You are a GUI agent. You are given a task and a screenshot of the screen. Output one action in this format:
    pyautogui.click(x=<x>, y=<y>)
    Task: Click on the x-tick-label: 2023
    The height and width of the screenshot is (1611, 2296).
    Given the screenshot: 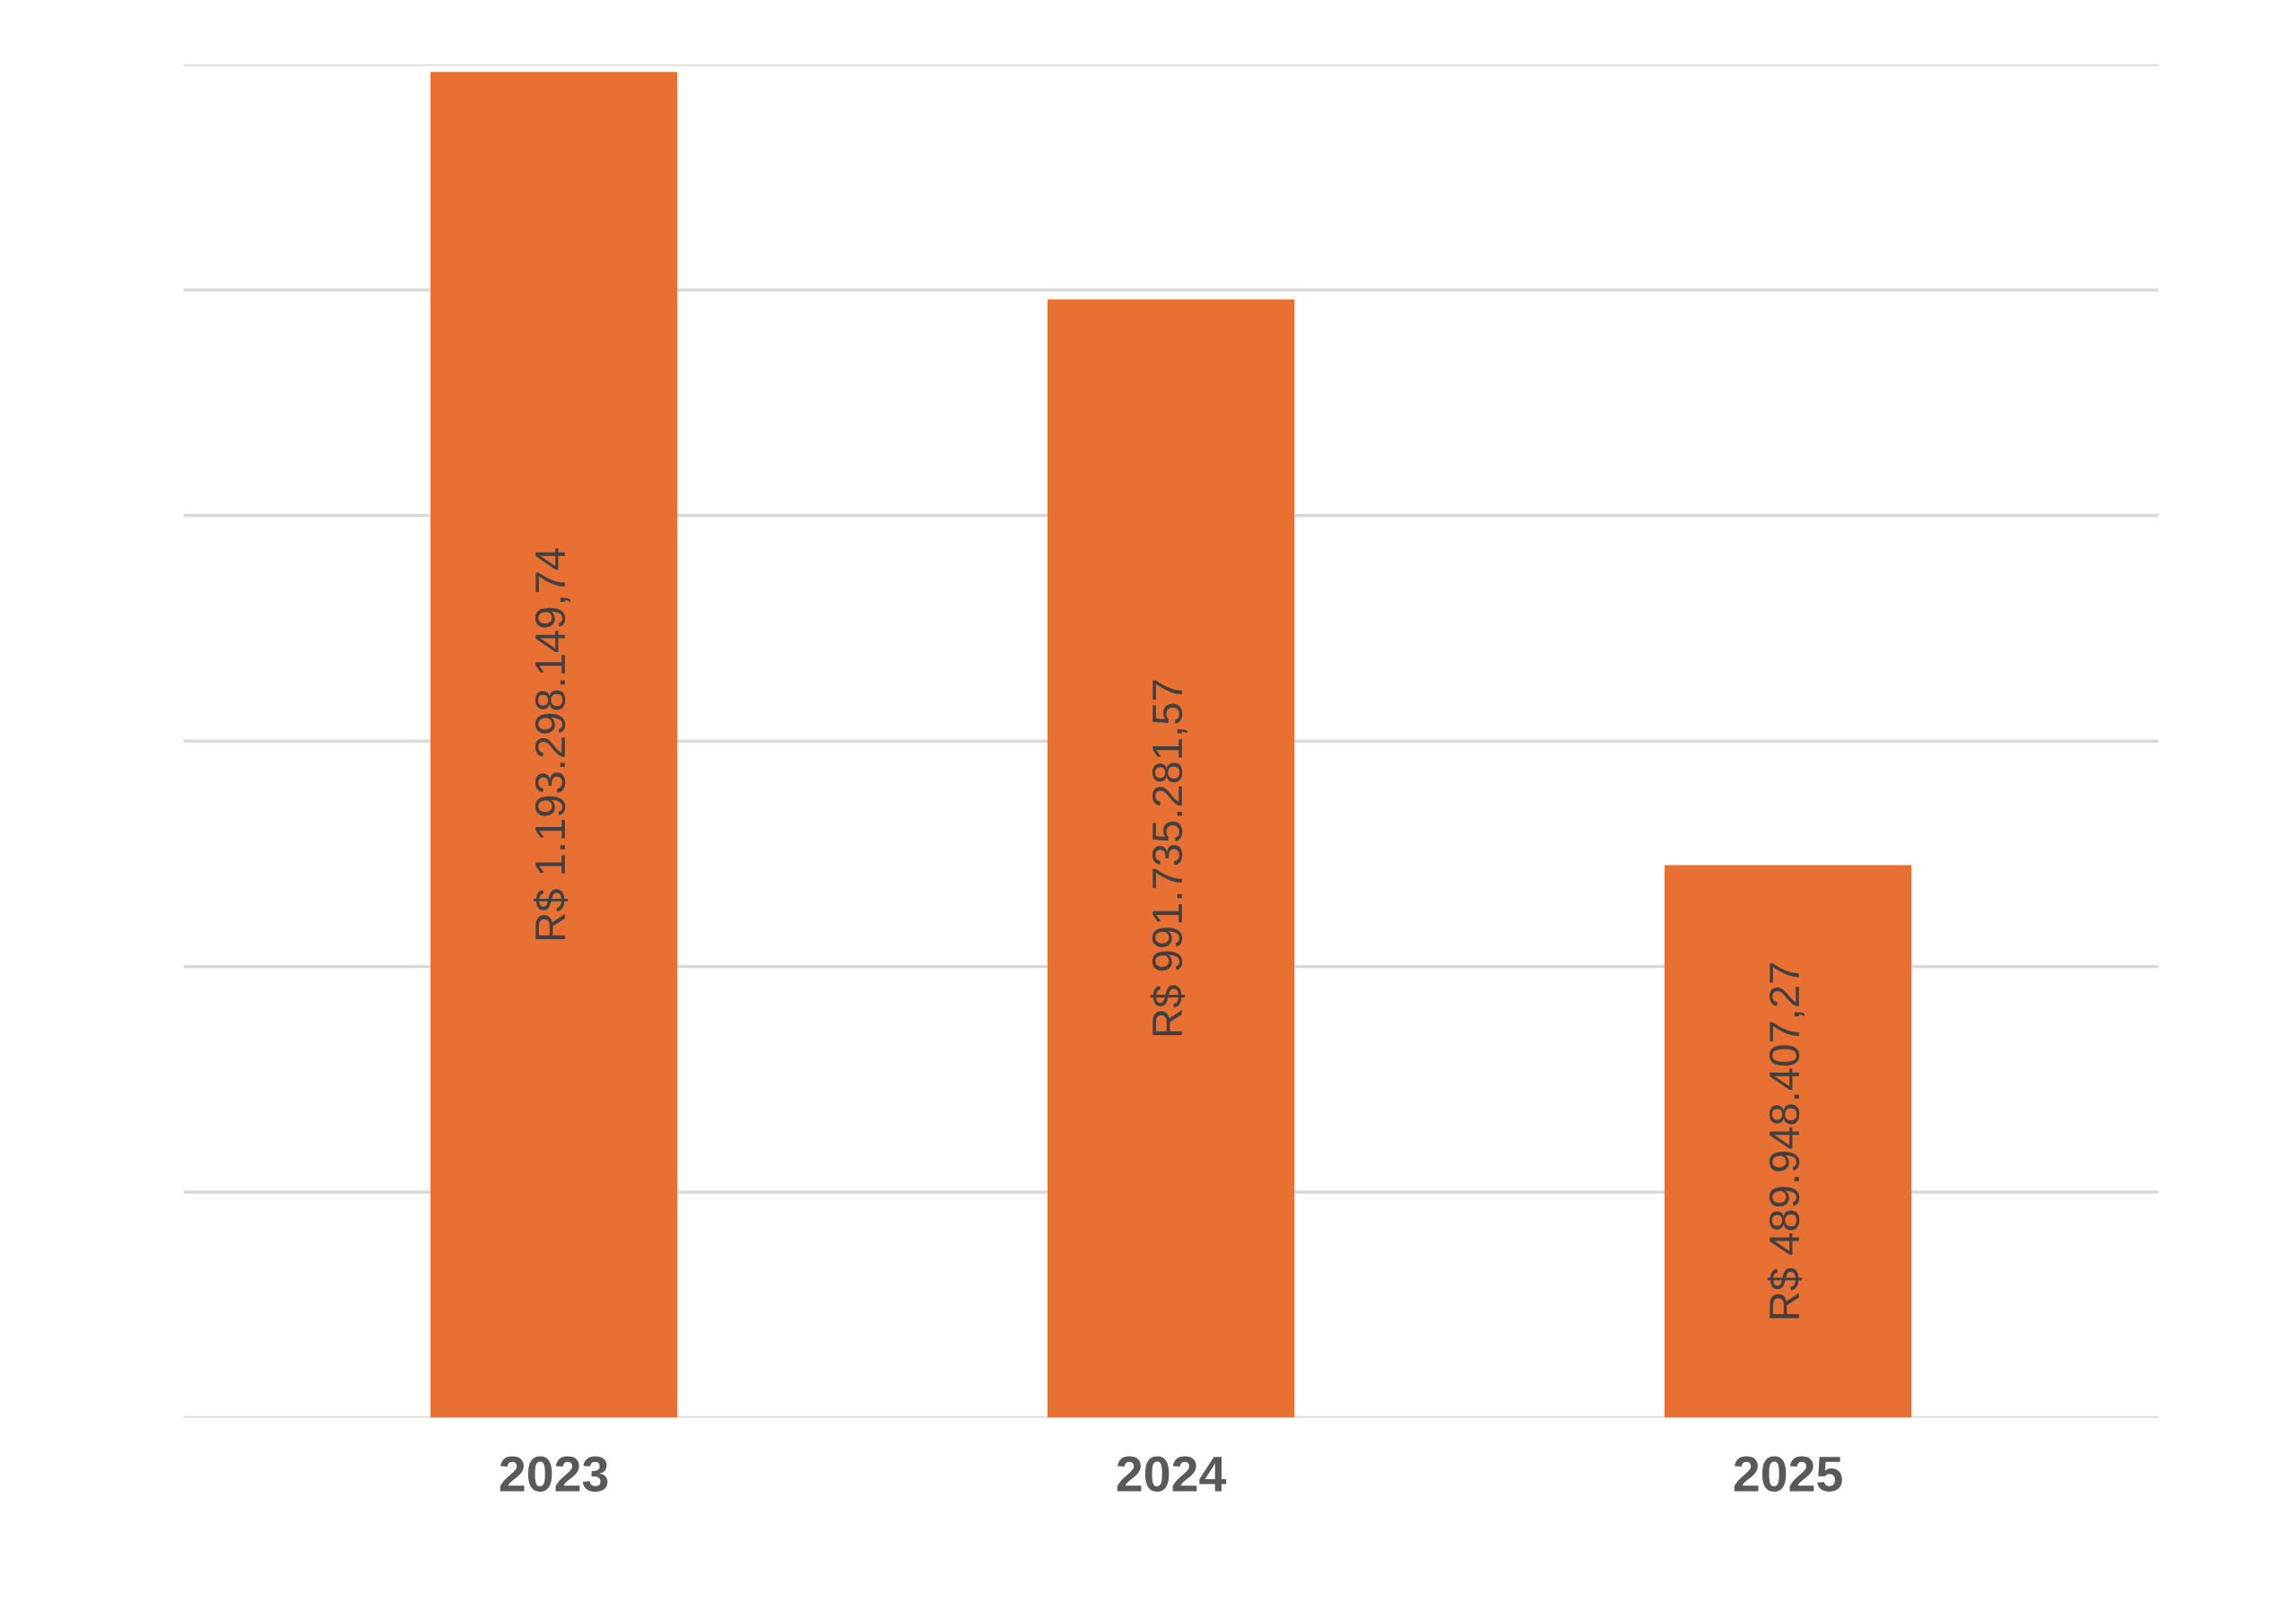 What is the action you would take?
    pyautogui.click(x=554, y=1474)
    